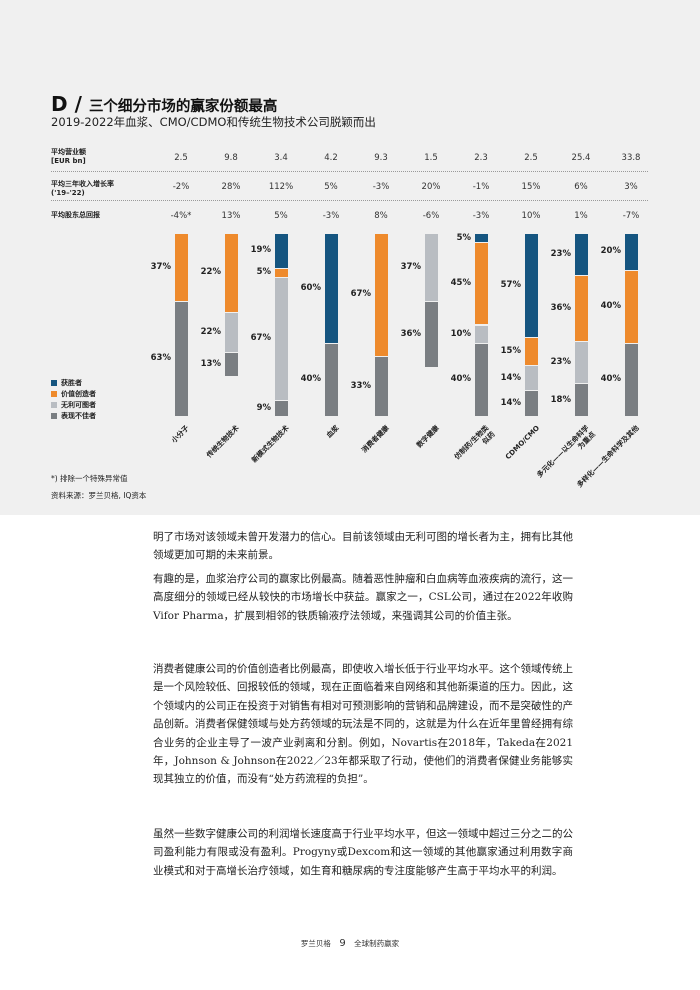 The height and width of the screenshot is (990, 700). I want to click on category-label: CDMO/CMO, so click(523, 443).